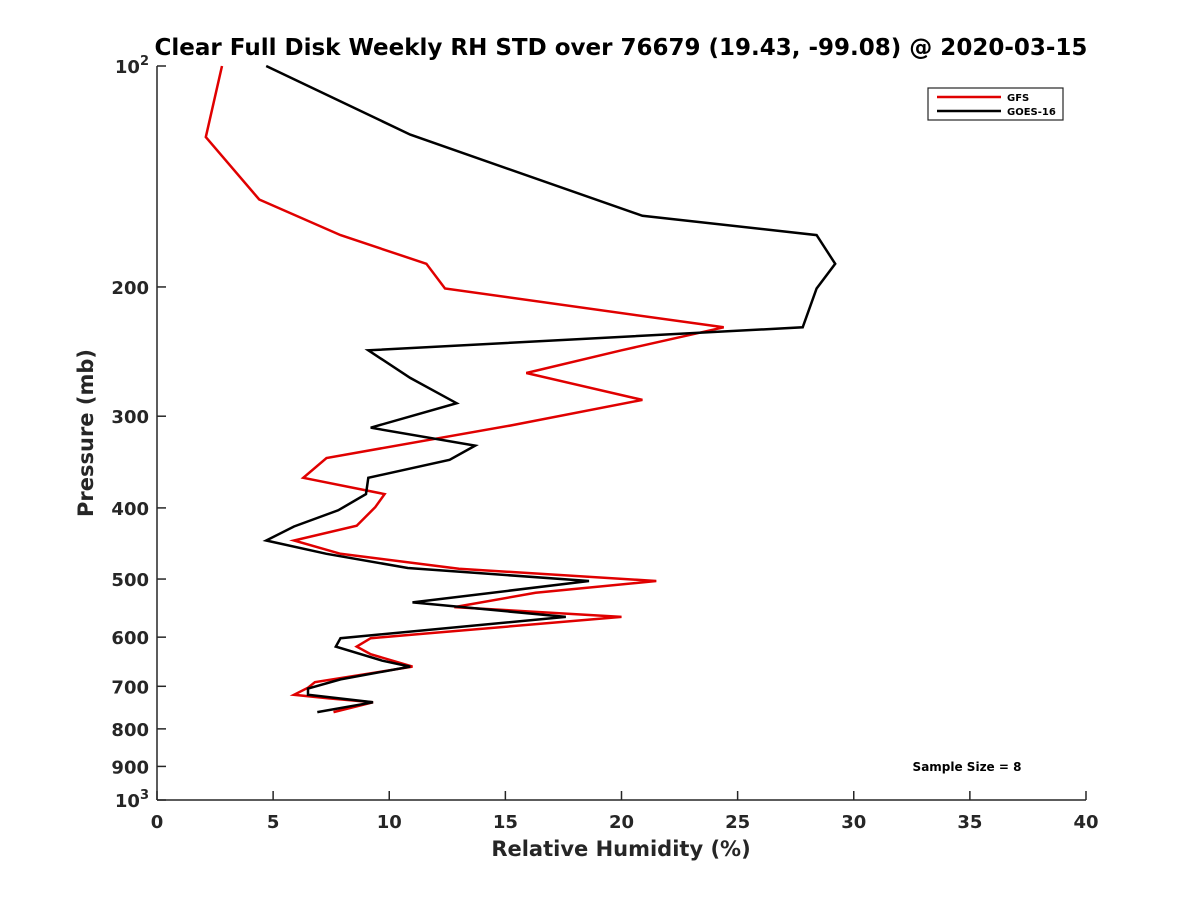  Describe the element at coordinates (130, 580) in the screenshot. I see `y-tick-label: 500` at that location.